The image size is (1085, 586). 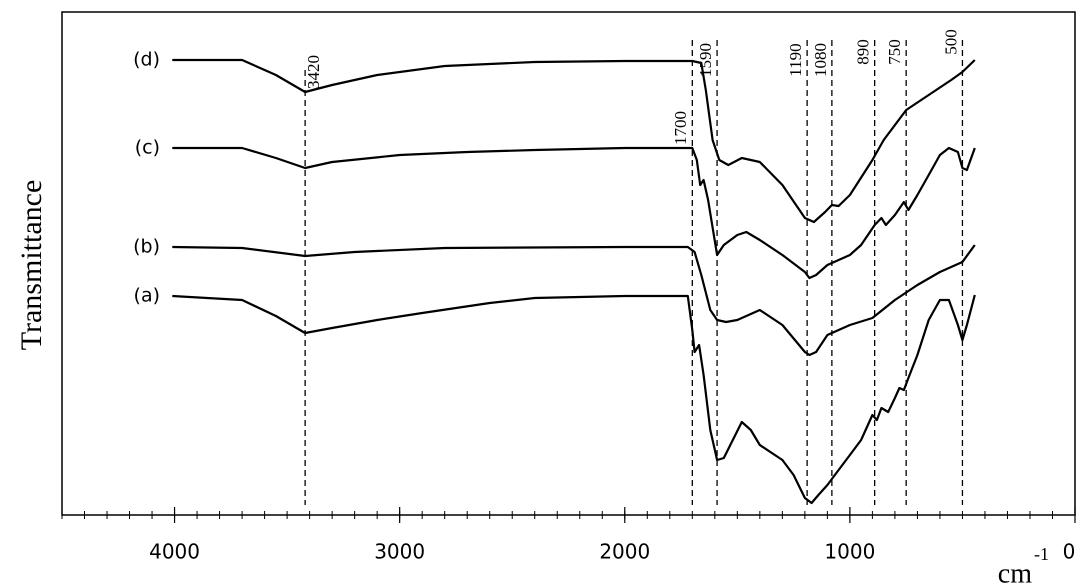 What do you see at coordinates (950, 42) in the screenshot?
I see `reference-label: 500` at bounding box center [950, 42].